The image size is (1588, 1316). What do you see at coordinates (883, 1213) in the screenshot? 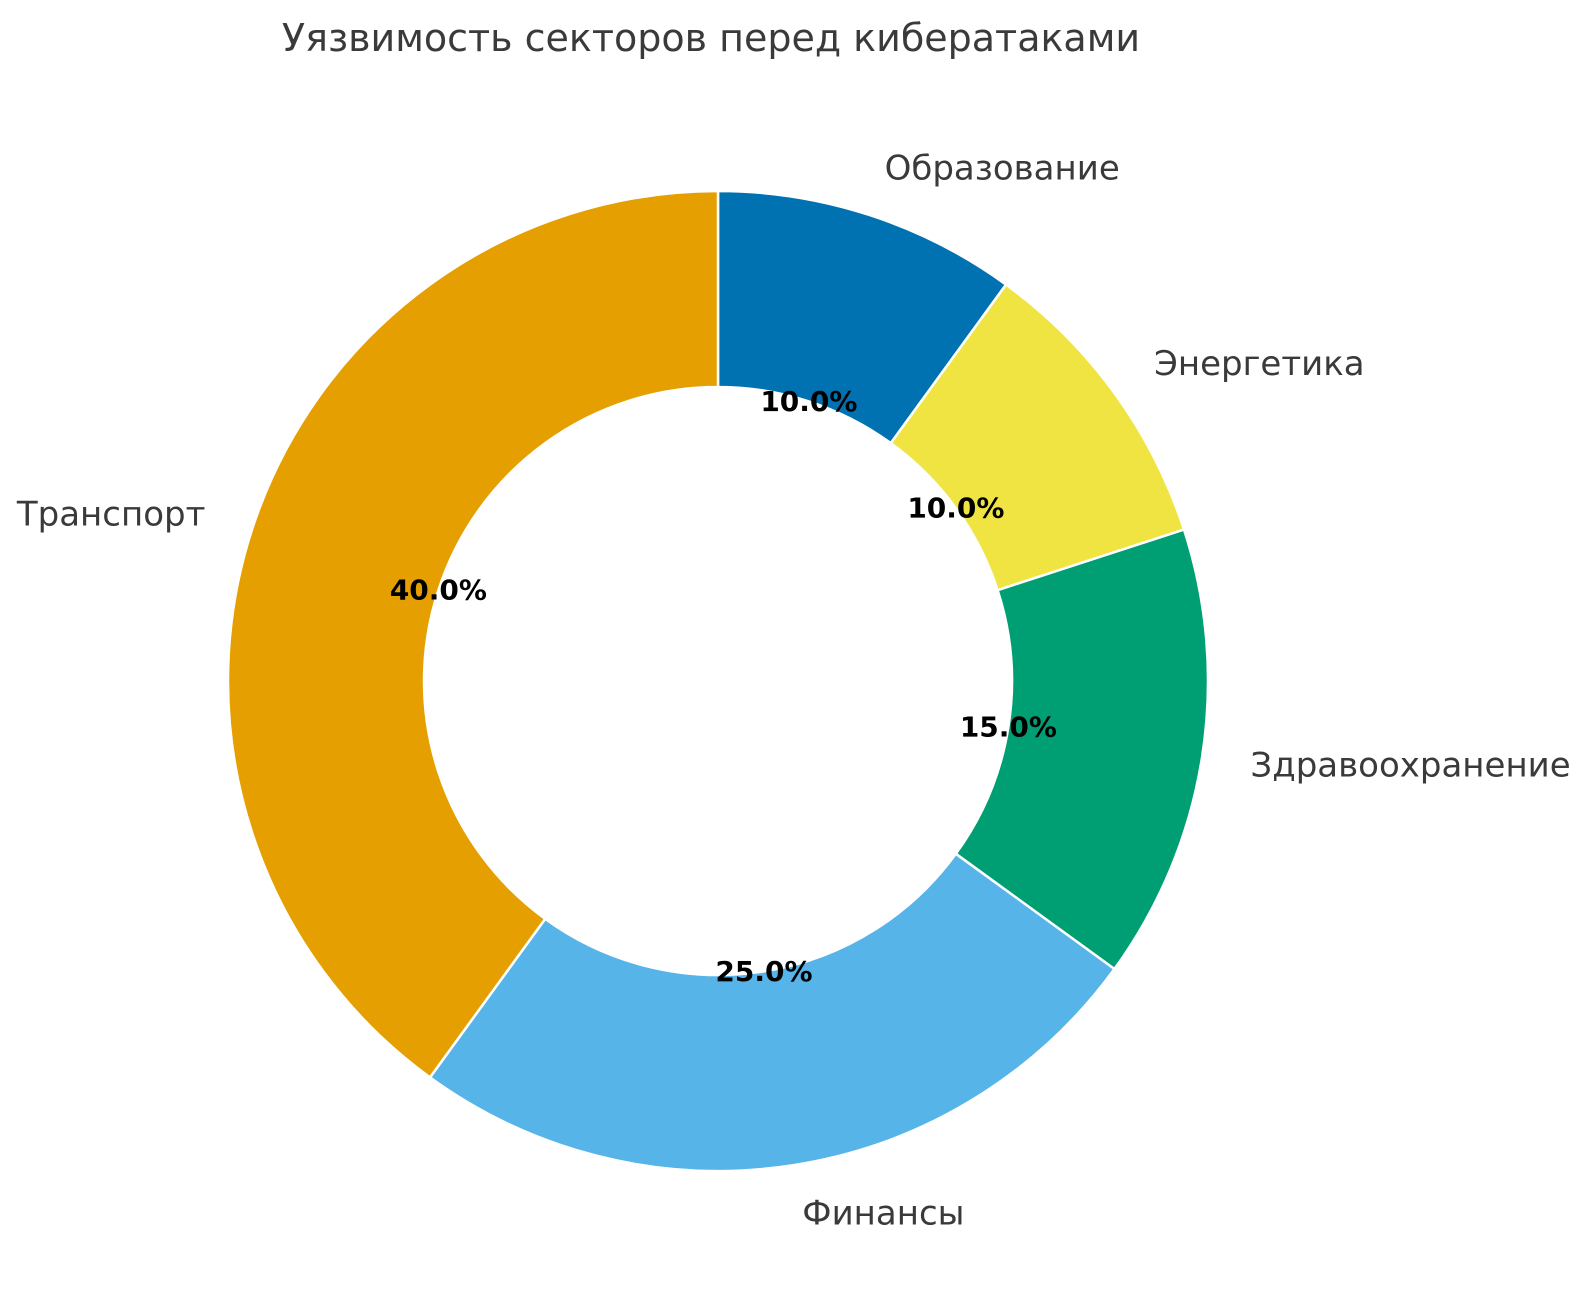
I see `slice-label-3: Финансы` at bounding box center [883, 1213].